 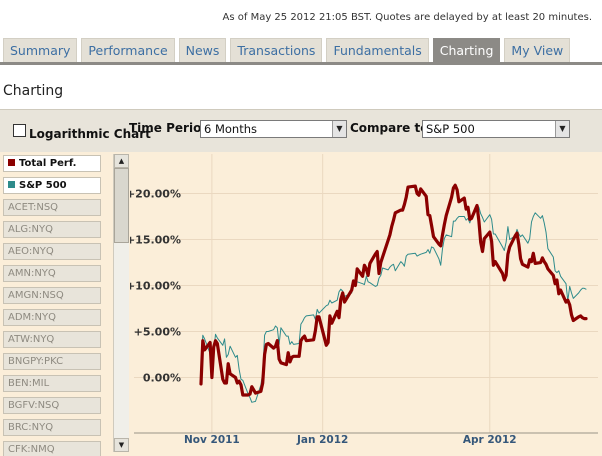 What do you see at coordinates (155, 240) in the screenshot?
I see `y-tick-label: +15.00%` at bounding box center [155, 240].